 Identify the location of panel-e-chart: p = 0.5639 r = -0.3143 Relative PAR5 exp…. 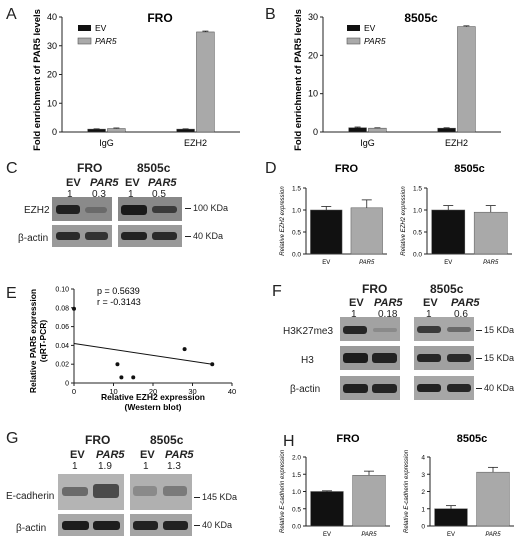
(132, 349).